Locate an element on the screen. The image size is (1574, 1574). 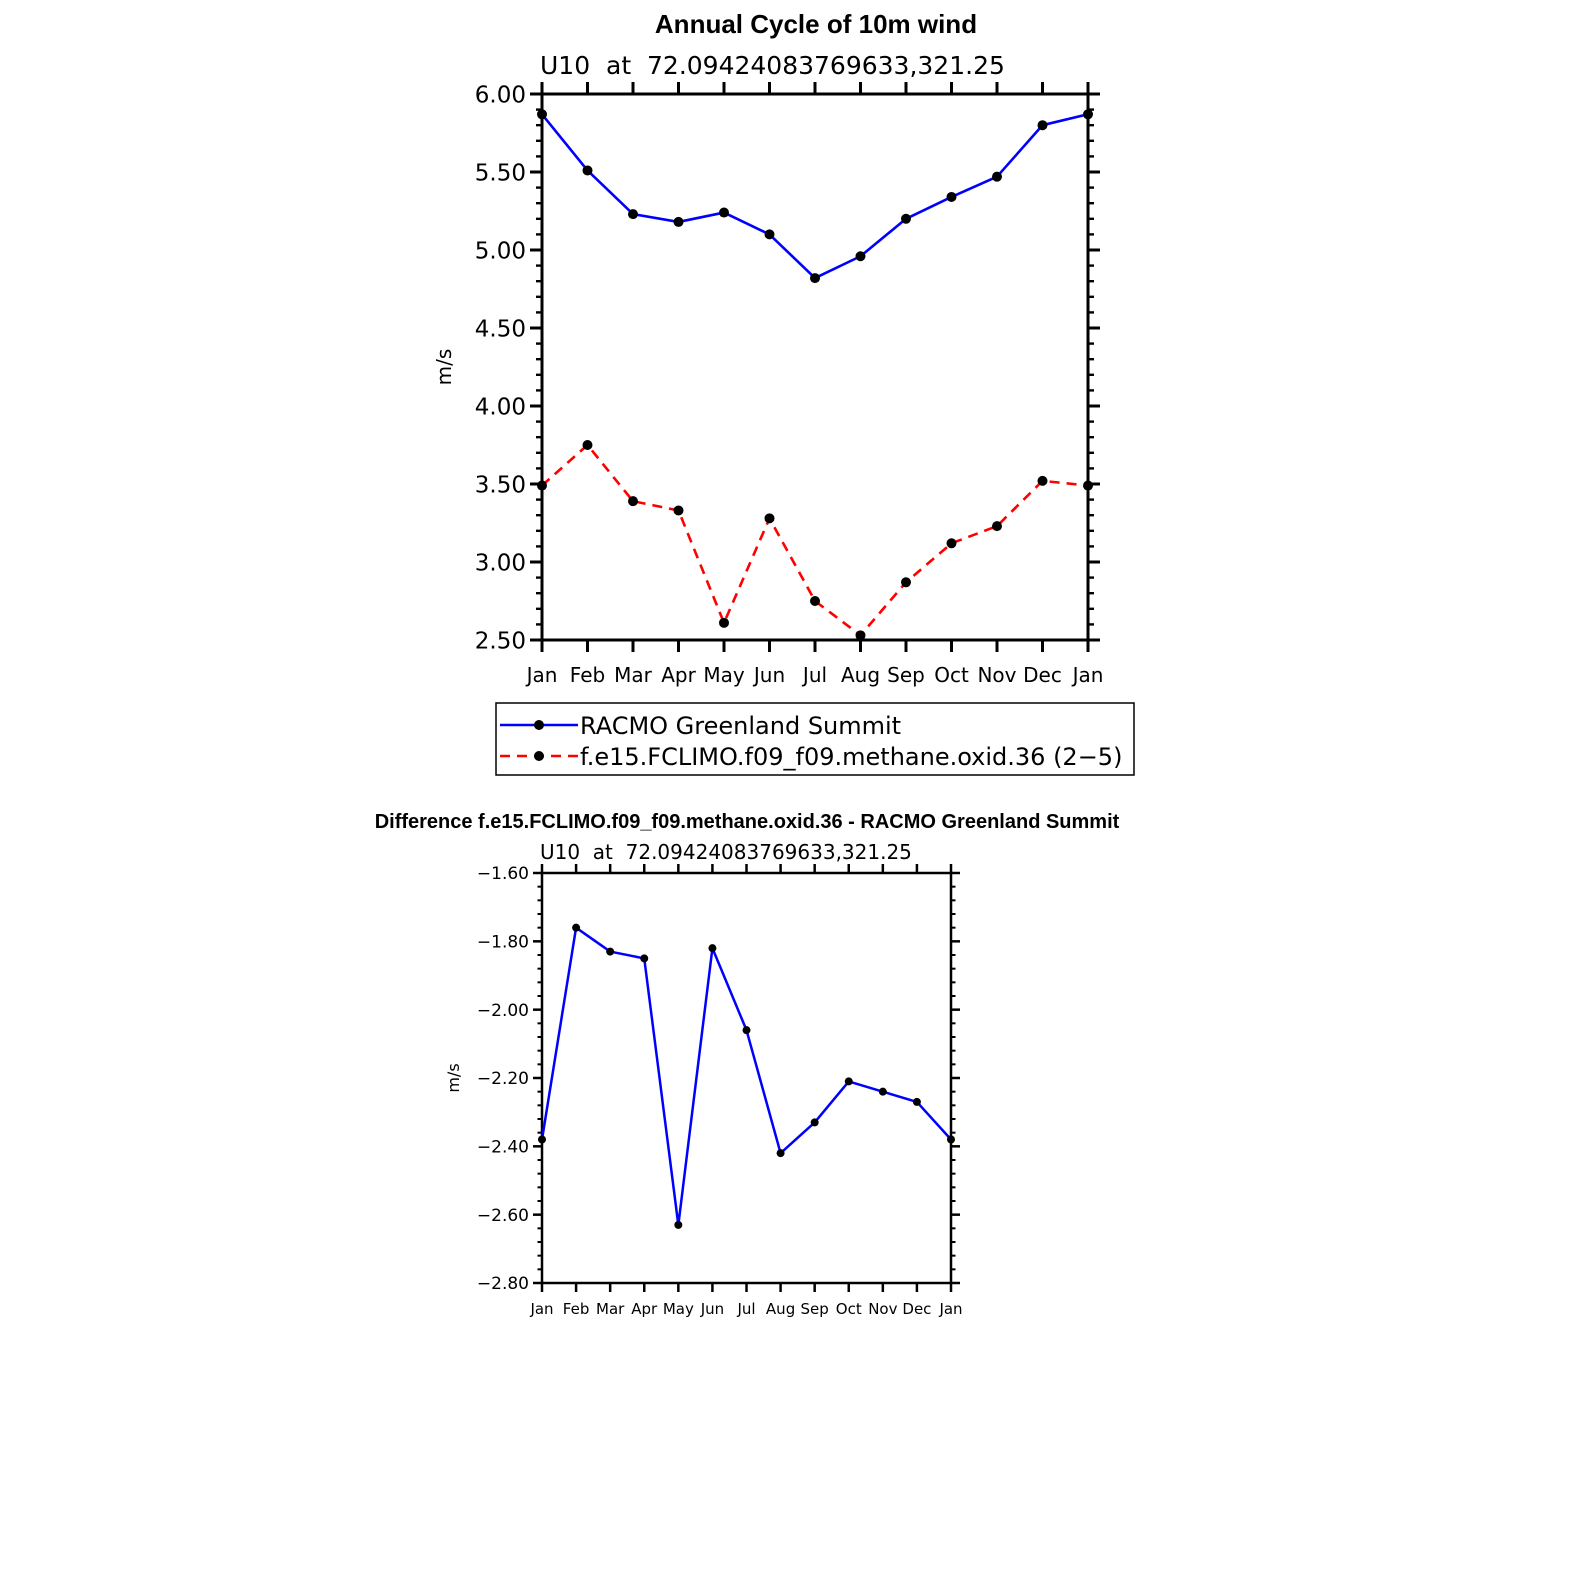
chart1-ytick-label: 3.50 is located at coordinates (500, 485).